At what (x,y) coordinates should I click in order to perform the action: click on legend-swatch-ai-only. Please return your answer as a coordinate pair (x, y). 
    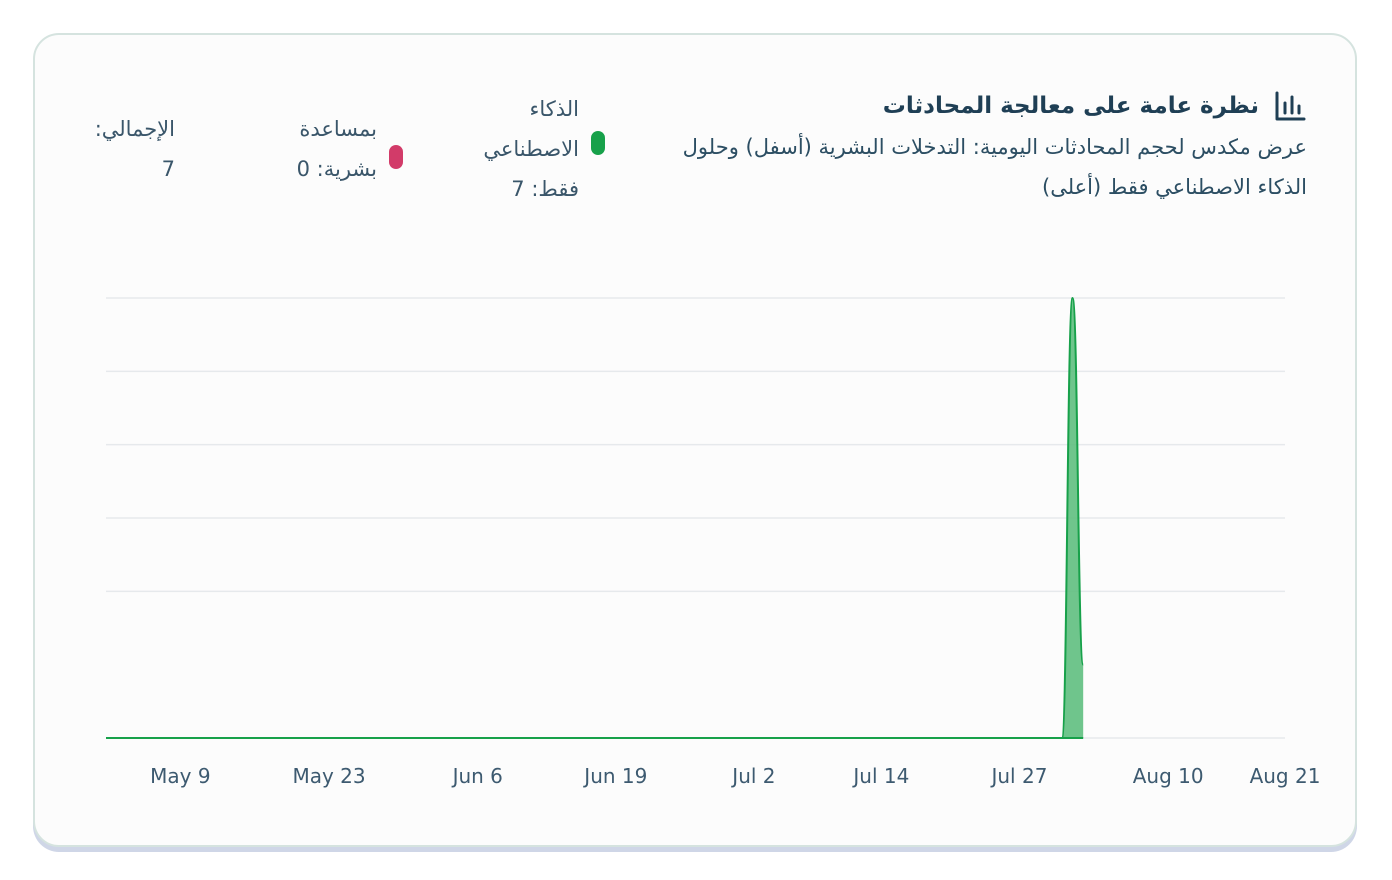
    Looking at the image, I should click on (598, 143).